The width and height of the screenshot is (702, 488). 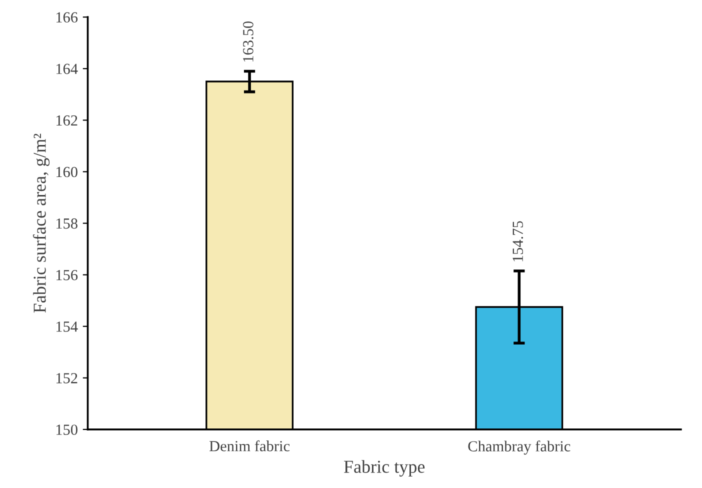 What do you see at coordinates (67, 327) in the screenshot?
I see `y-tick-label: 154` at bounding box center [67, 327].